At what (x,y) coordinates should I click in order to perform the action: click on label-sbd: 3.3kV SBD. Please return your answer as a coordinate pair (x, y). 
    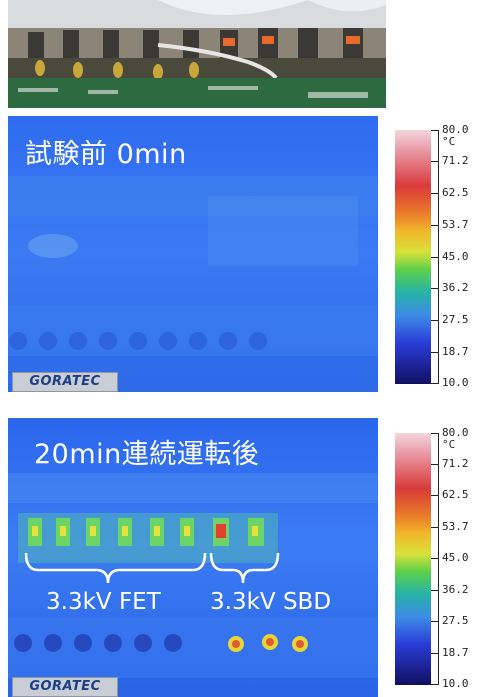
    Looking at the image, I should click on (271, 602).